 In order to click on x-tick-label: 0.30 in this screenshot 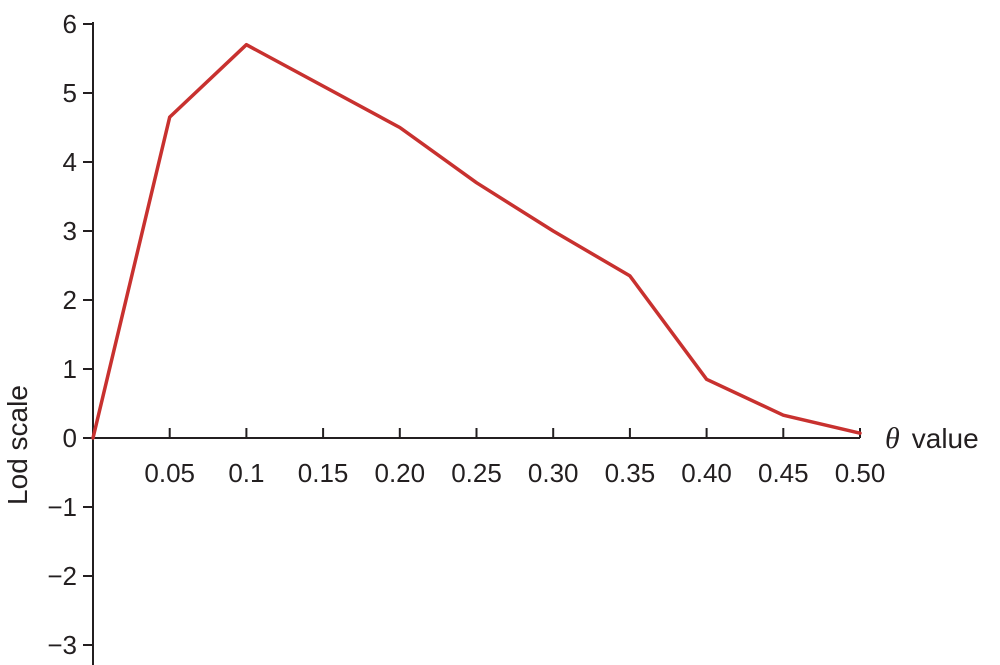, I will do `click(553, 473)`.